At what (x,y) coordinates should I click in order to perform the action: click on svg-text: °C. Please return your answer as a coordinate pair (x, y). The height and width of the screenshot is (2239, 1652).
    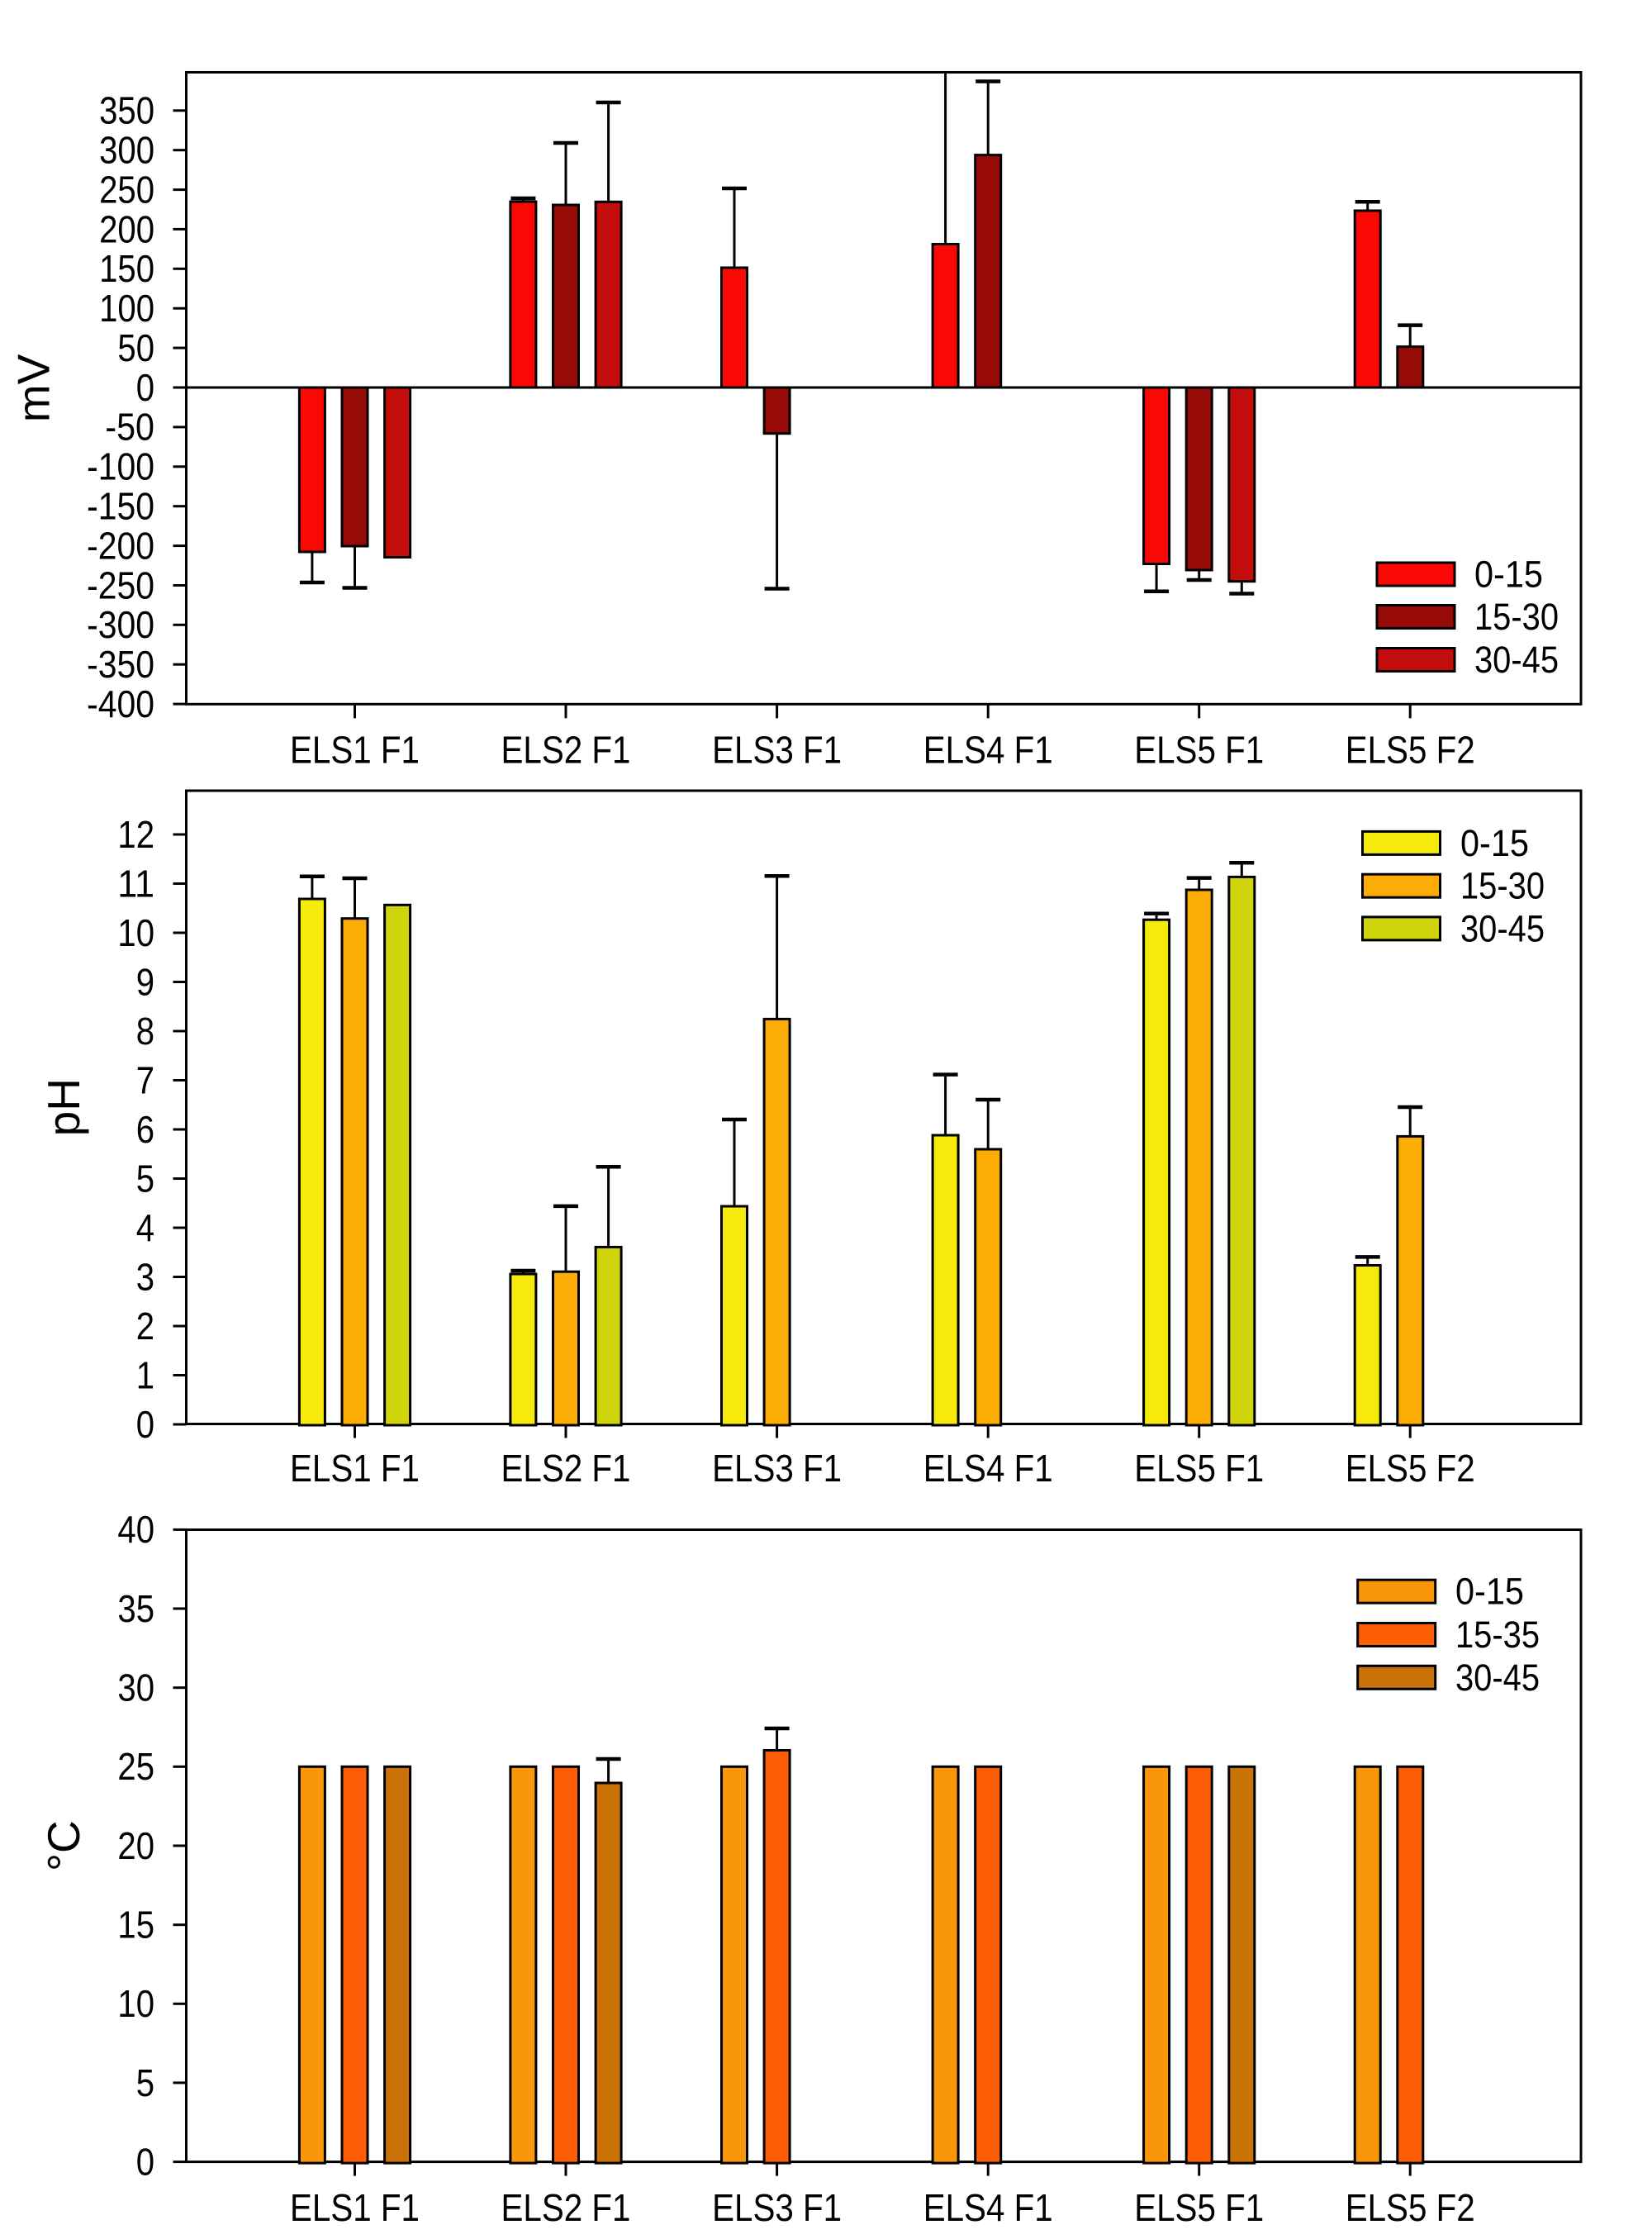
    Looking at the image, I should click on (63, 1845).